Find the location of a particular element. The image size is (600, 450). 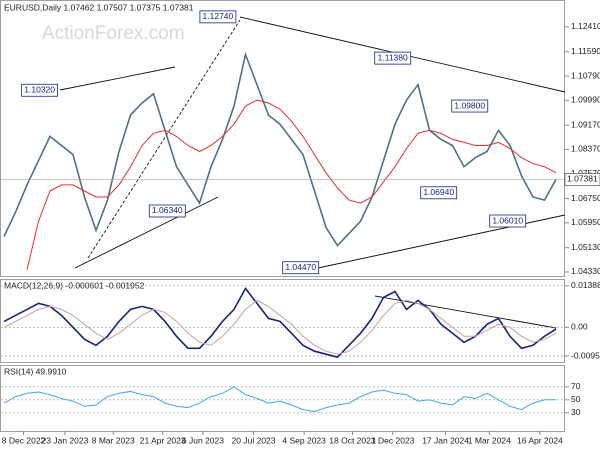

annotation-label: 1.10320 is located at coordinates (39, 90).